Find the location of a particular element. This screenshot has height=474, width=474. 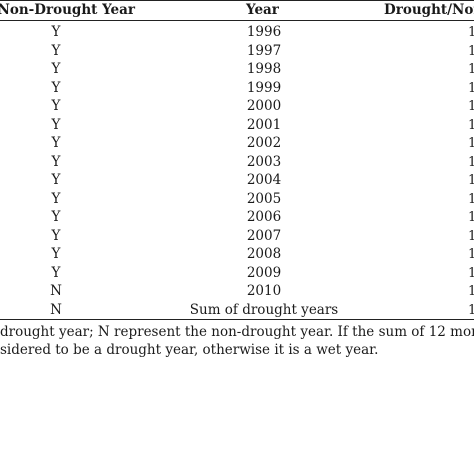

table-row: Y 2001 1 is located at coordinates (237, 125).